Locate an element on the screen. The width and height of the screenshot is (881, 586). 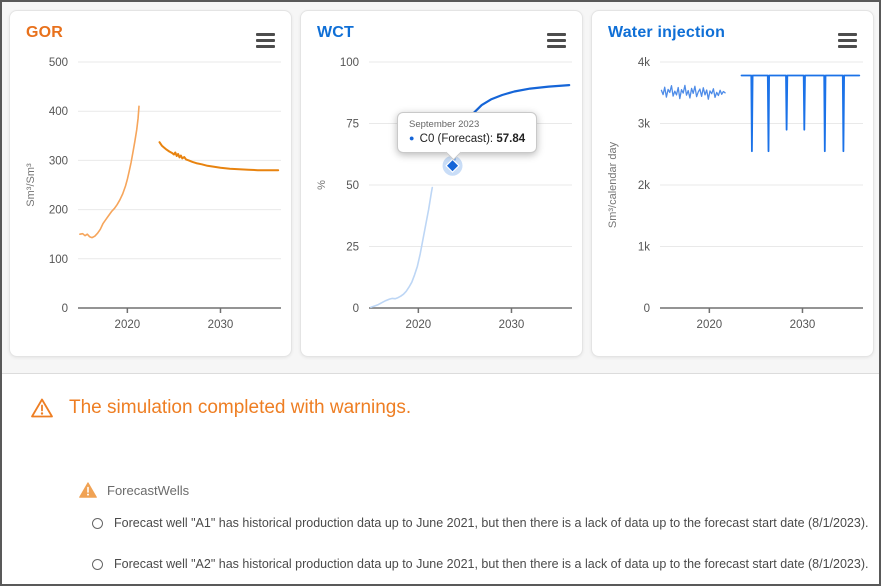
warning-group-row: ForecastWells is located at coordinates (134, 490).